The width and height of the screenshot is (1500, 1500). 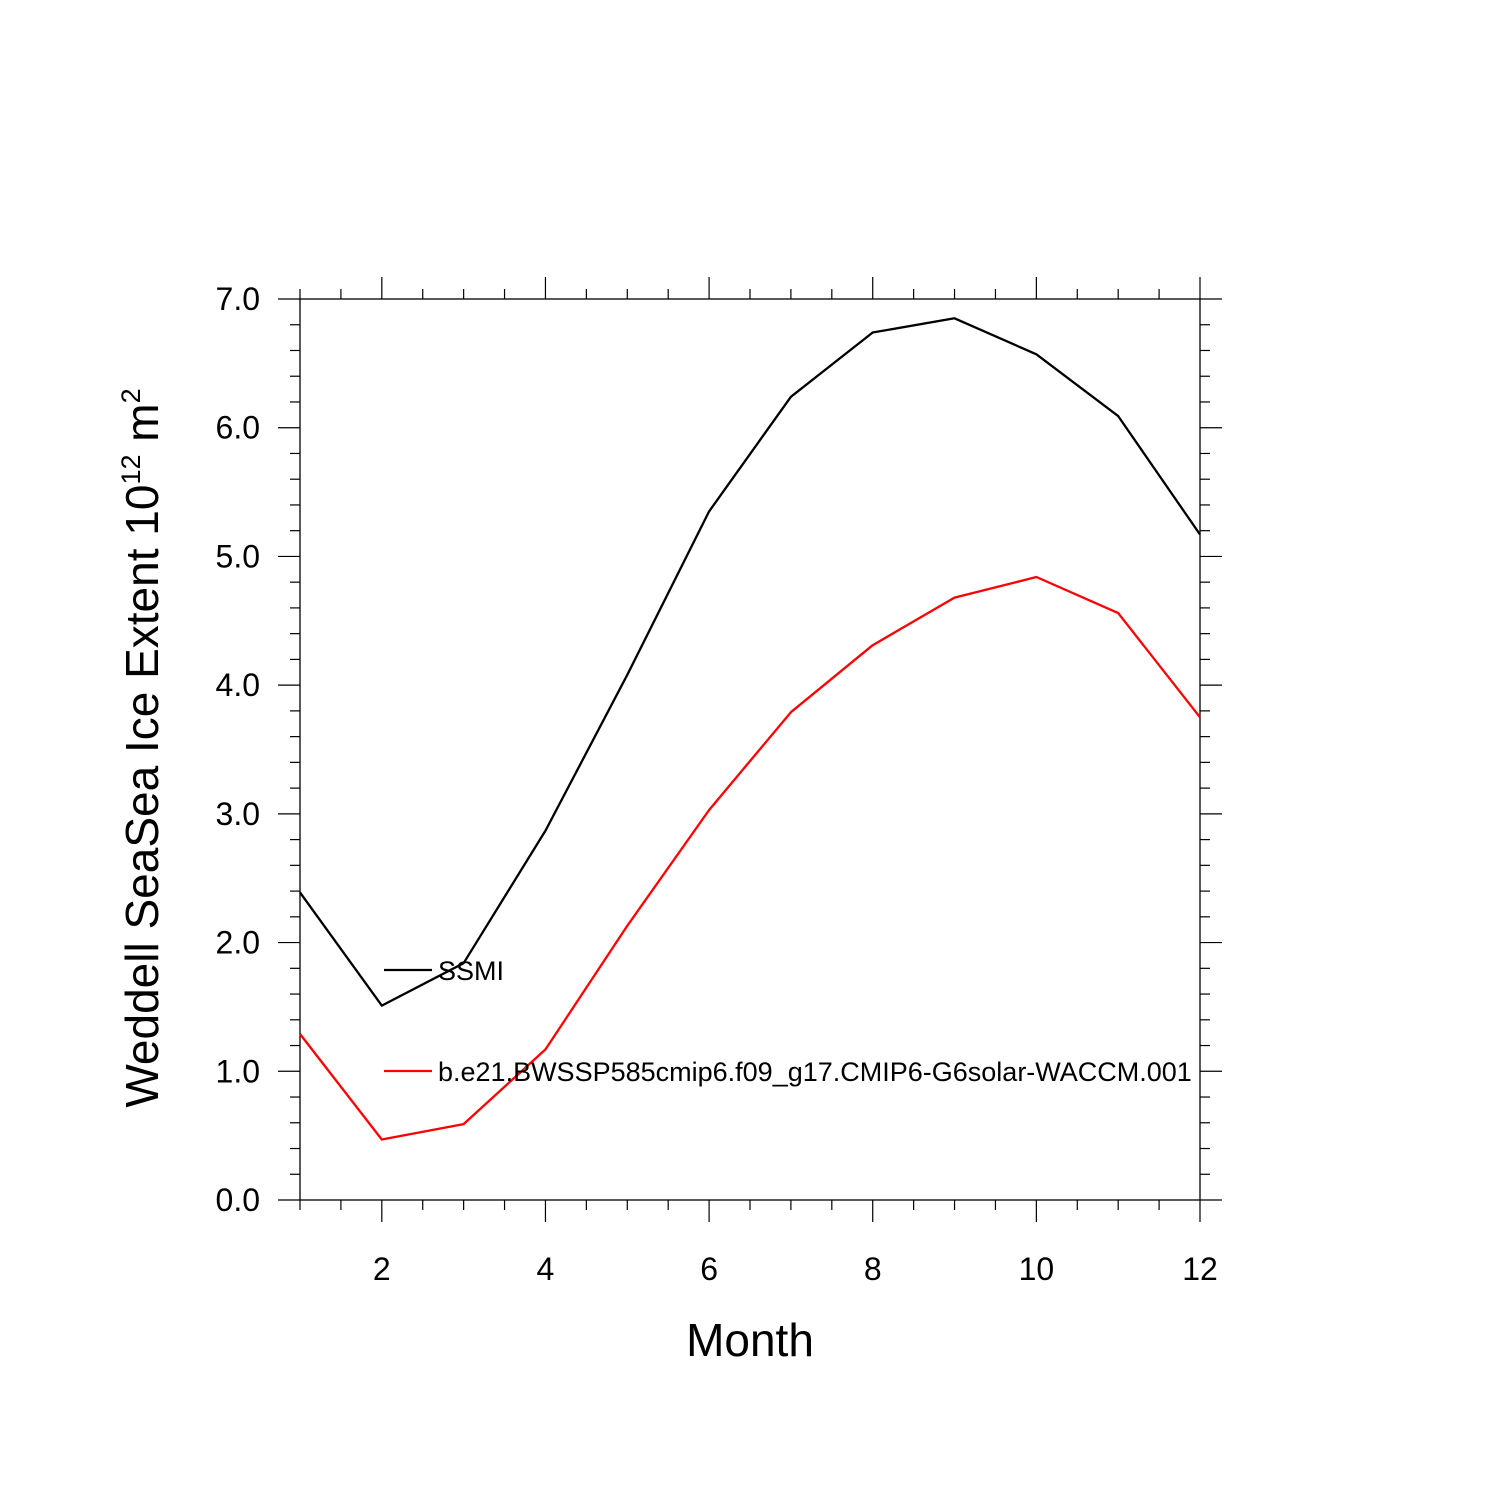 I want to click on x-axis-title: Month, so click(x=750, y=1340).